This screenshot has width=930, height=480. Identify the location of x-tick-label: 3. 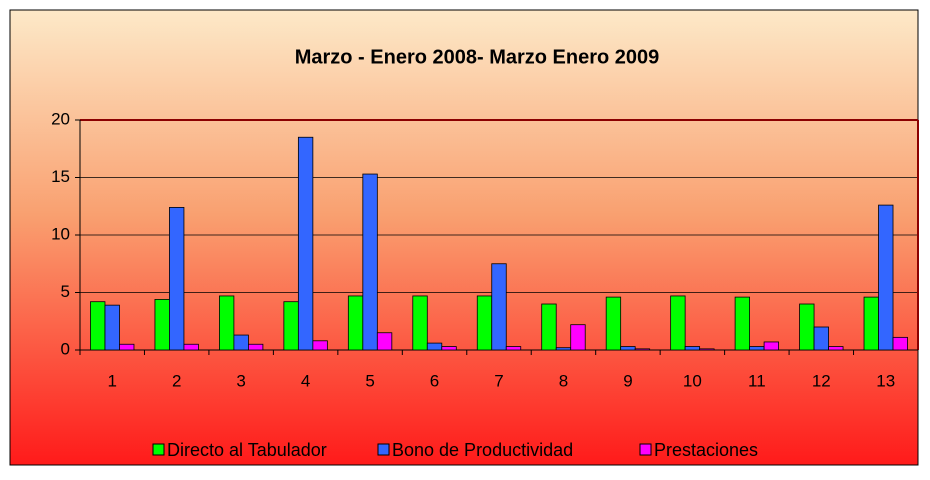
(240, 380).